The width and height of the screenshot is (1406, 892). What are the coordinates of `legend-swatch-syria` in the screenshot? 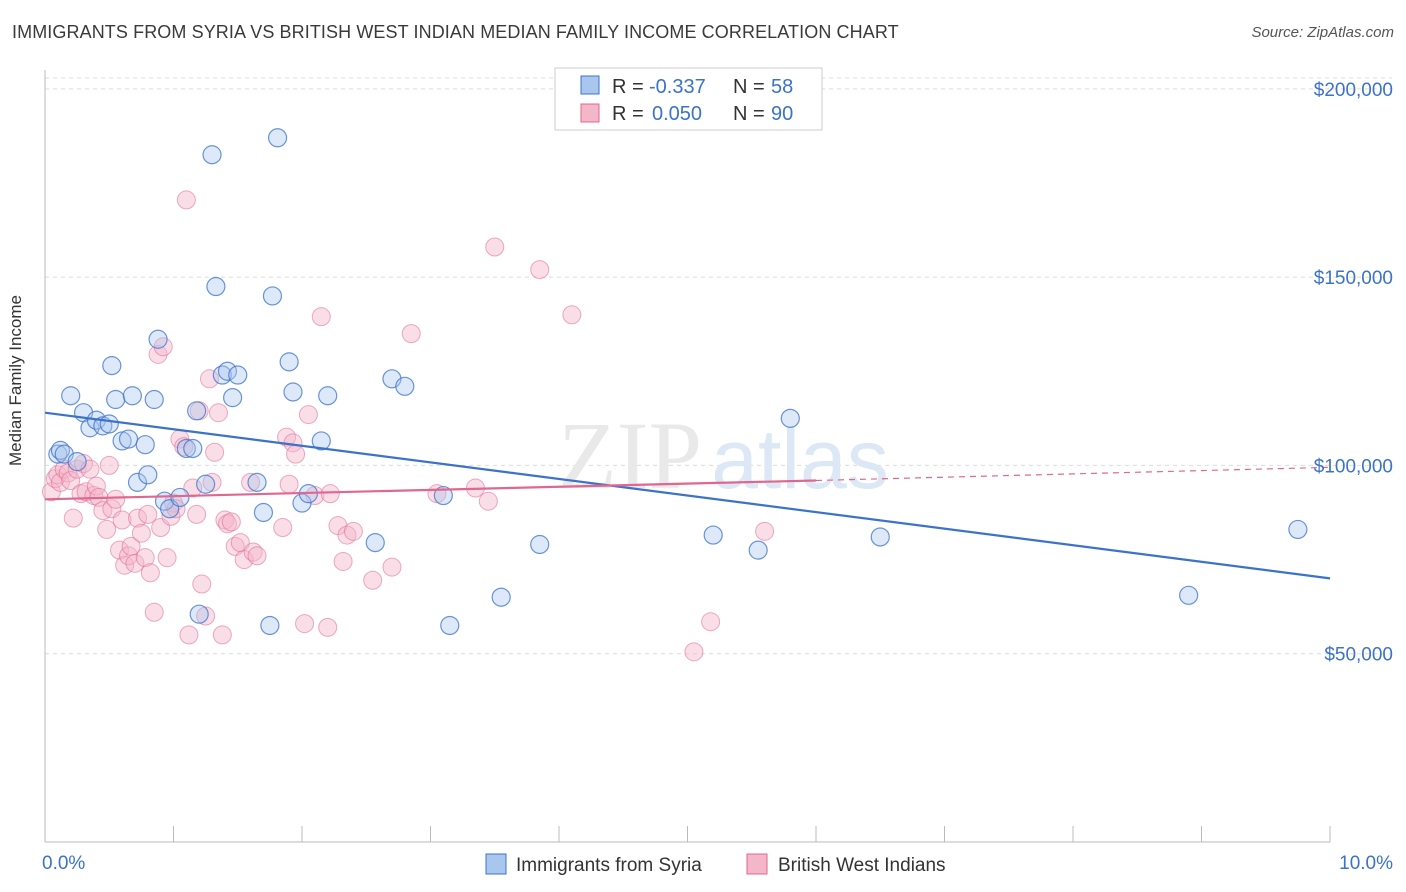 It's located at (590, 85).